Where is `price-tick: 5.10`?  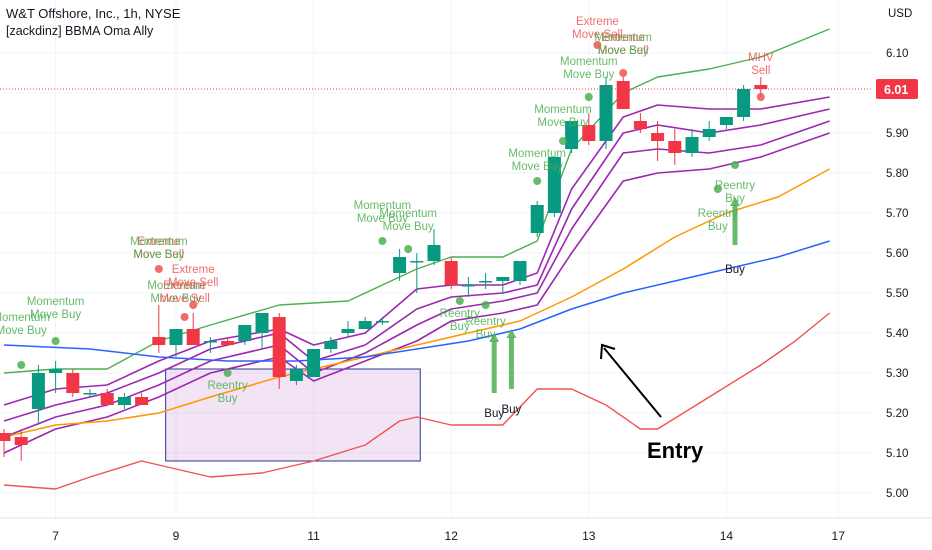 price-tick: 5.10 is located at coordinates (897, 454).